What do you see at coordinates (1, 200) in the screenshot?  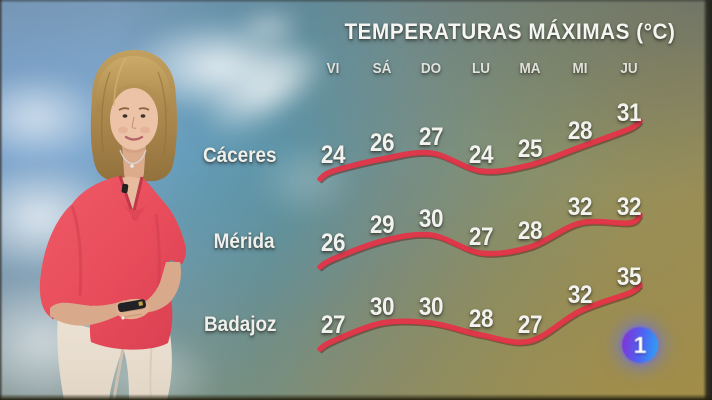 I see `frame-edge-left` at bounding box center [1, 200].